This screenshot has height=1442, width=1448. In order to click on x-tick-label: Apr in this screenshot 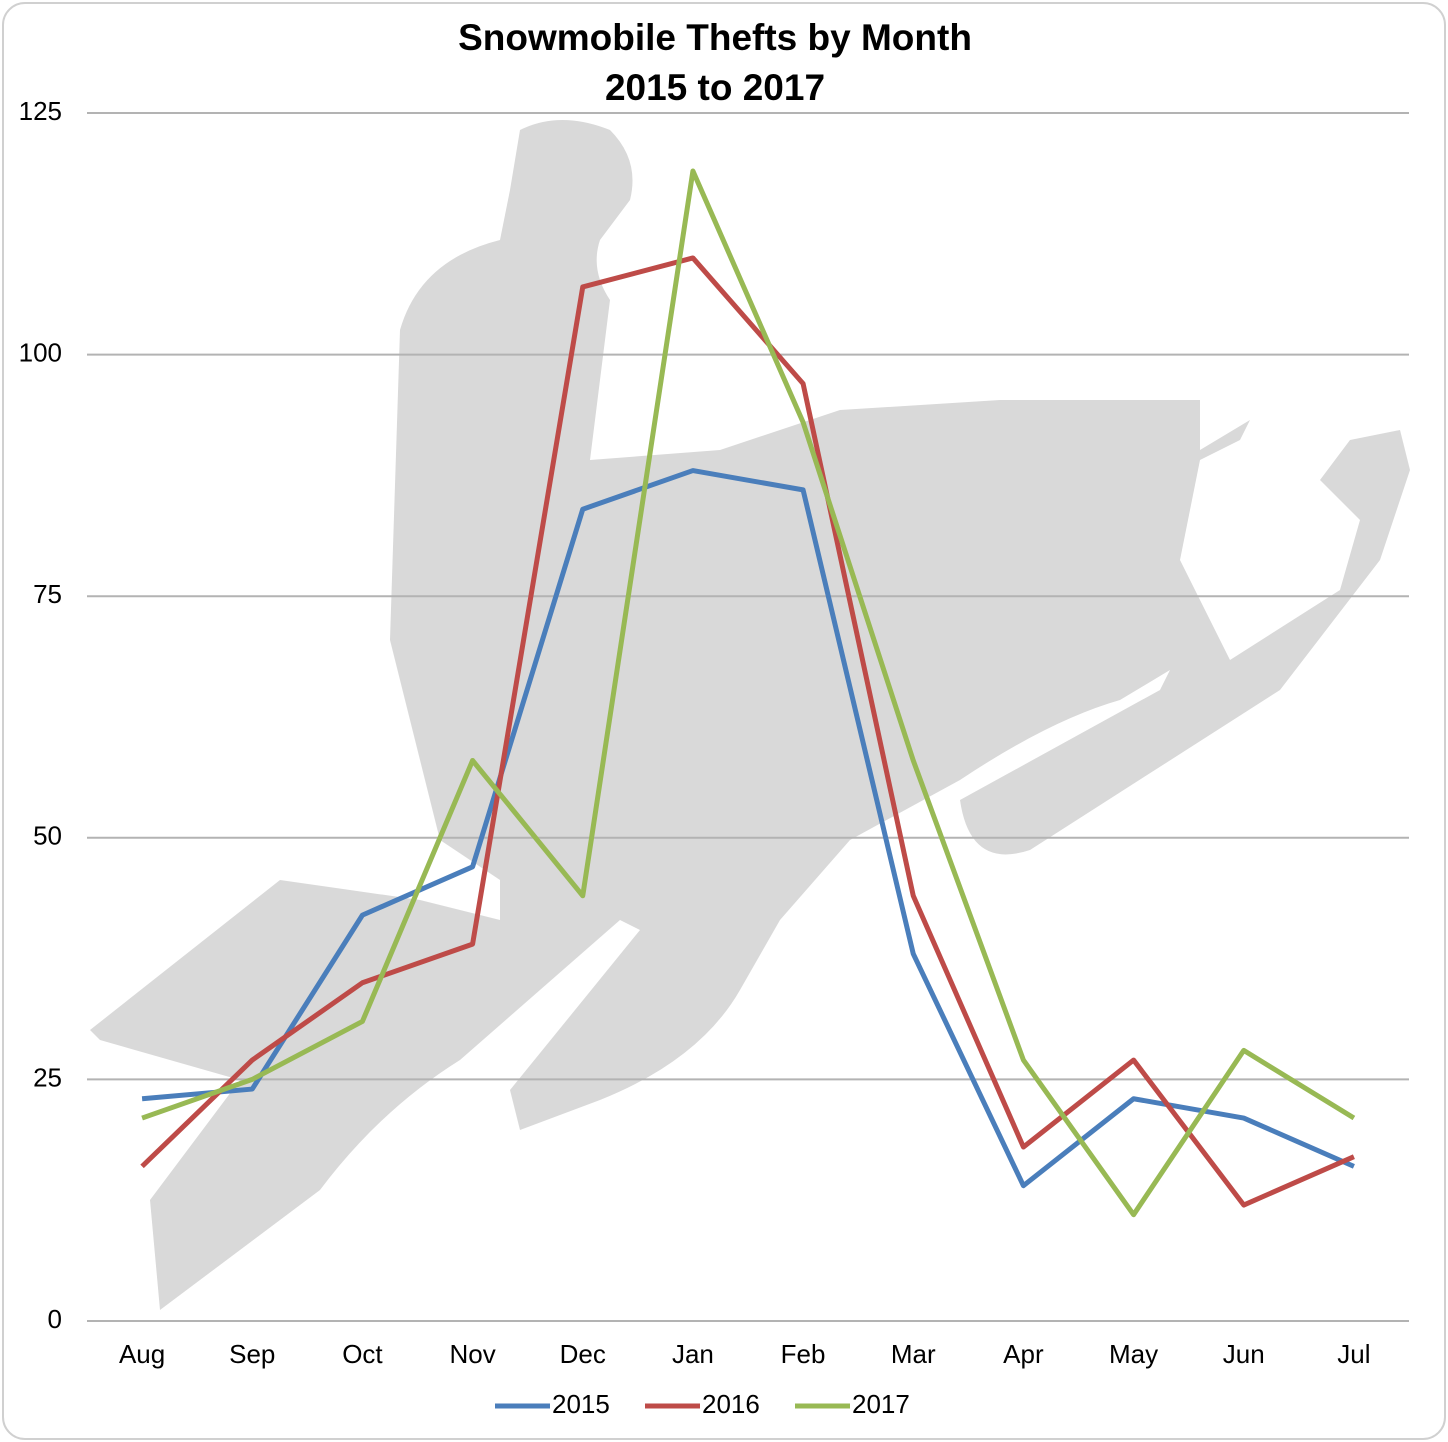, I will do `click(1023, 1354)`.